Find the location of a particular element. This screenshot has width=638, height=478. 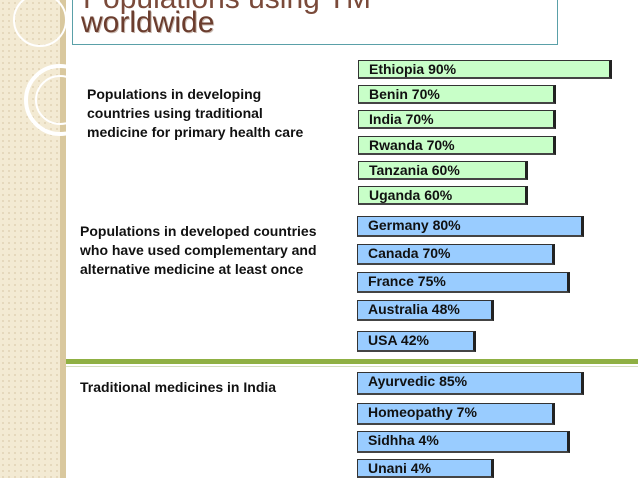

sidebar-stripe is located at coordinates (63, 239).